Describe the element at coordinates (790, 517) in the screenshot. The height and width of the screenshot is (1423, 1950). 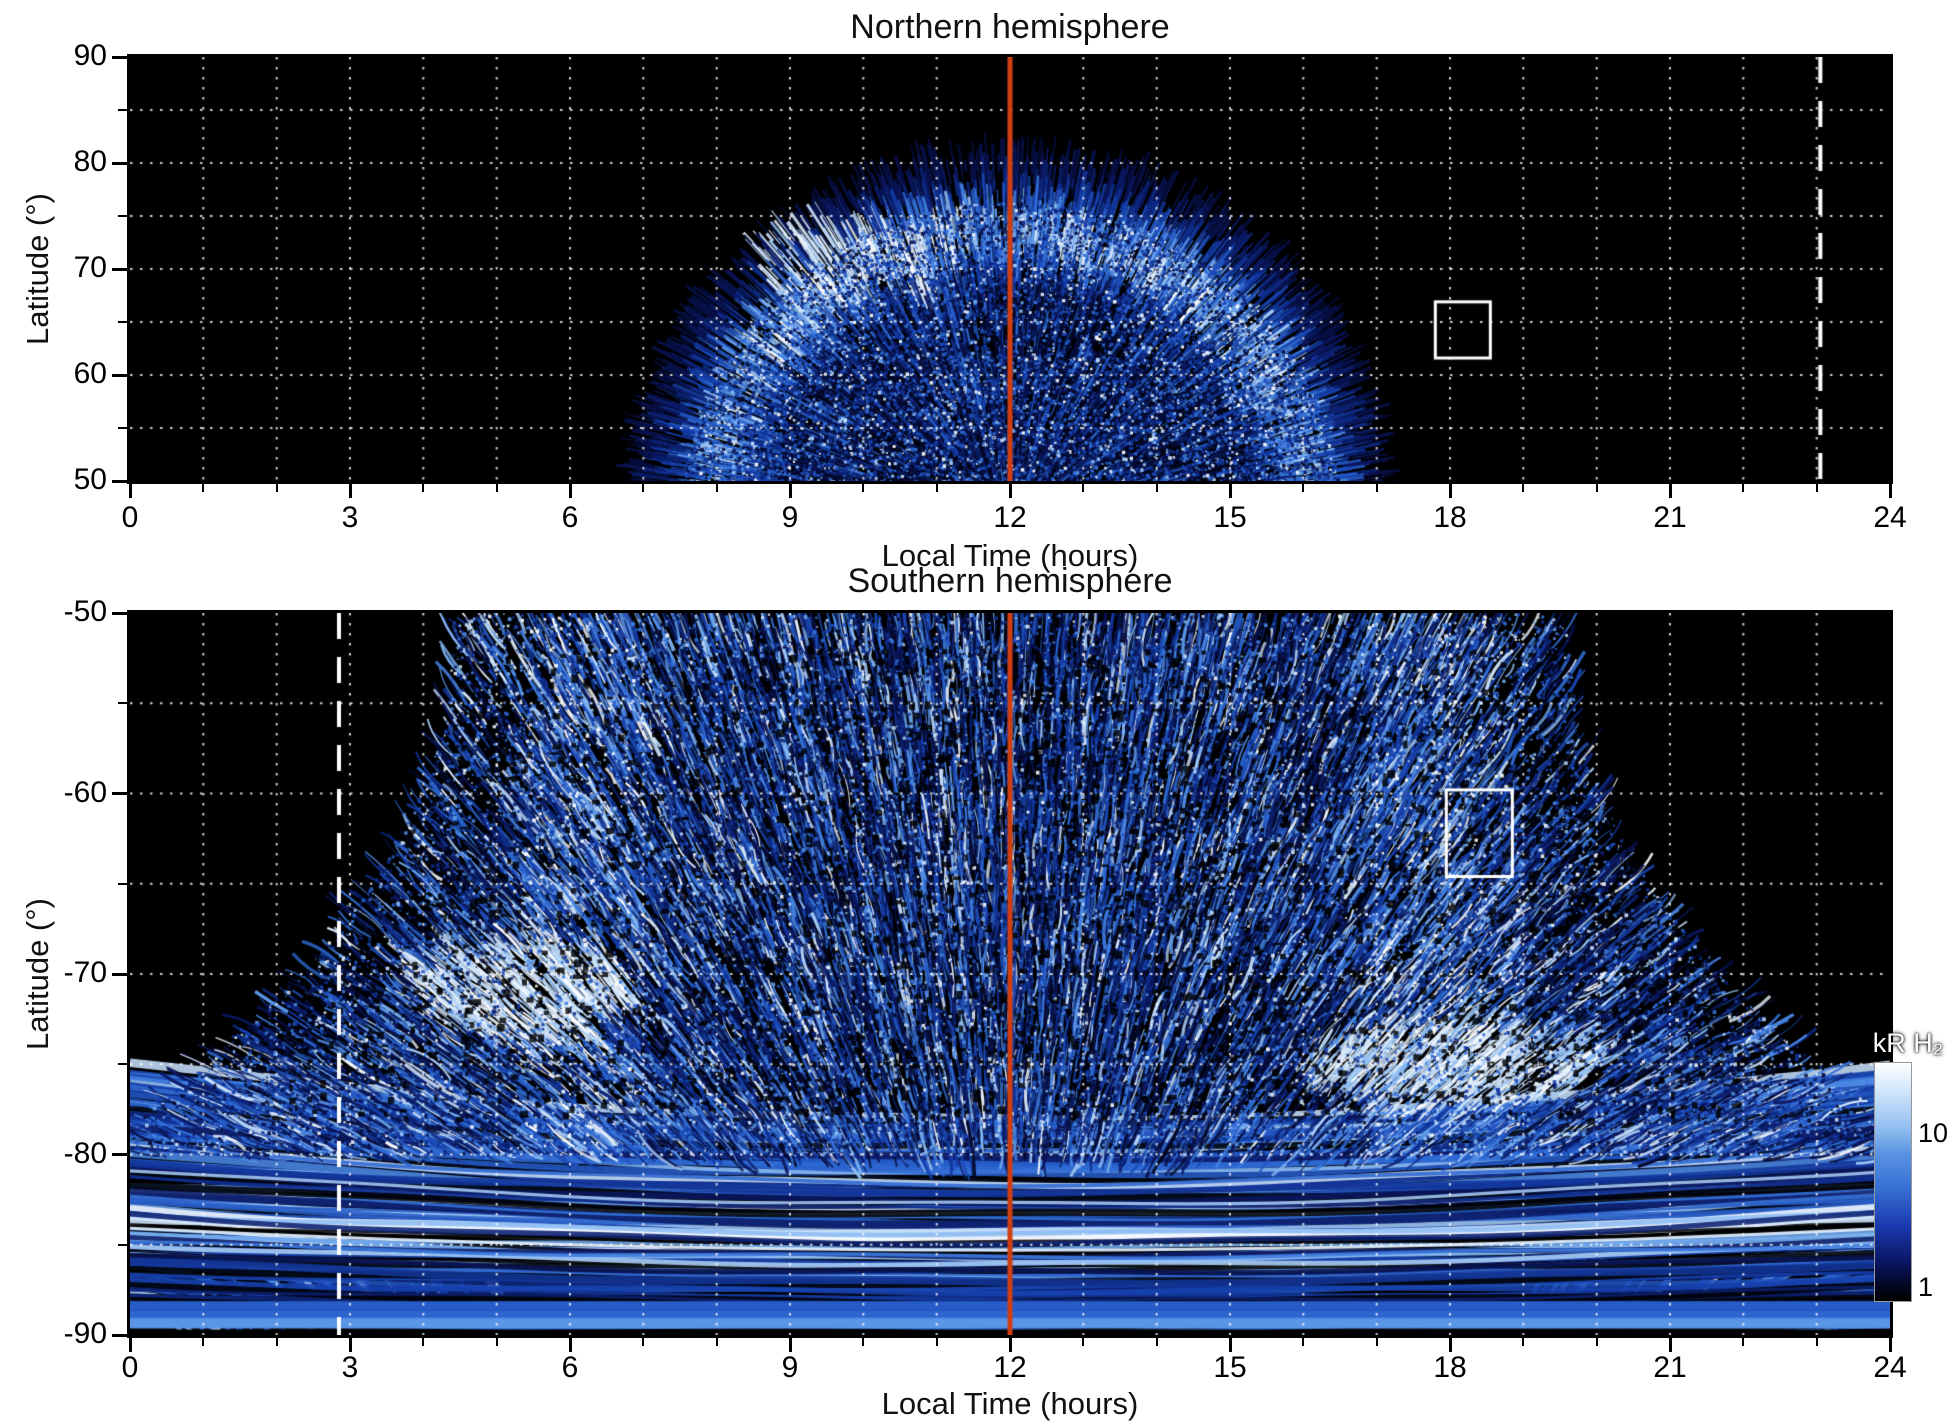
I see `north-x-tick-label: 9` at that location.